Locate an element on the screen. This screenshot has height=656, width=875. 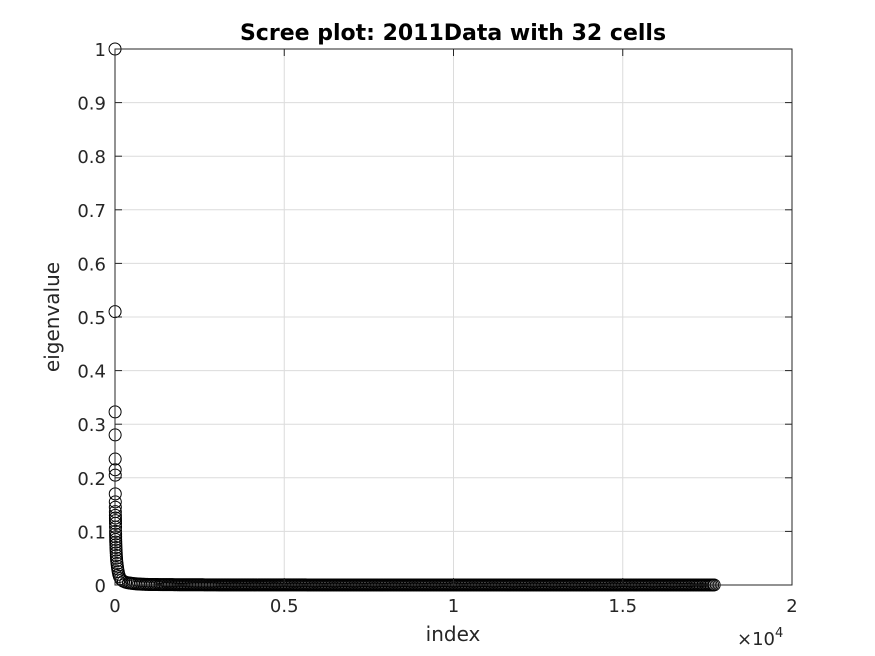
y-tick-label: 0.8 is located at coordinates (91, 157).